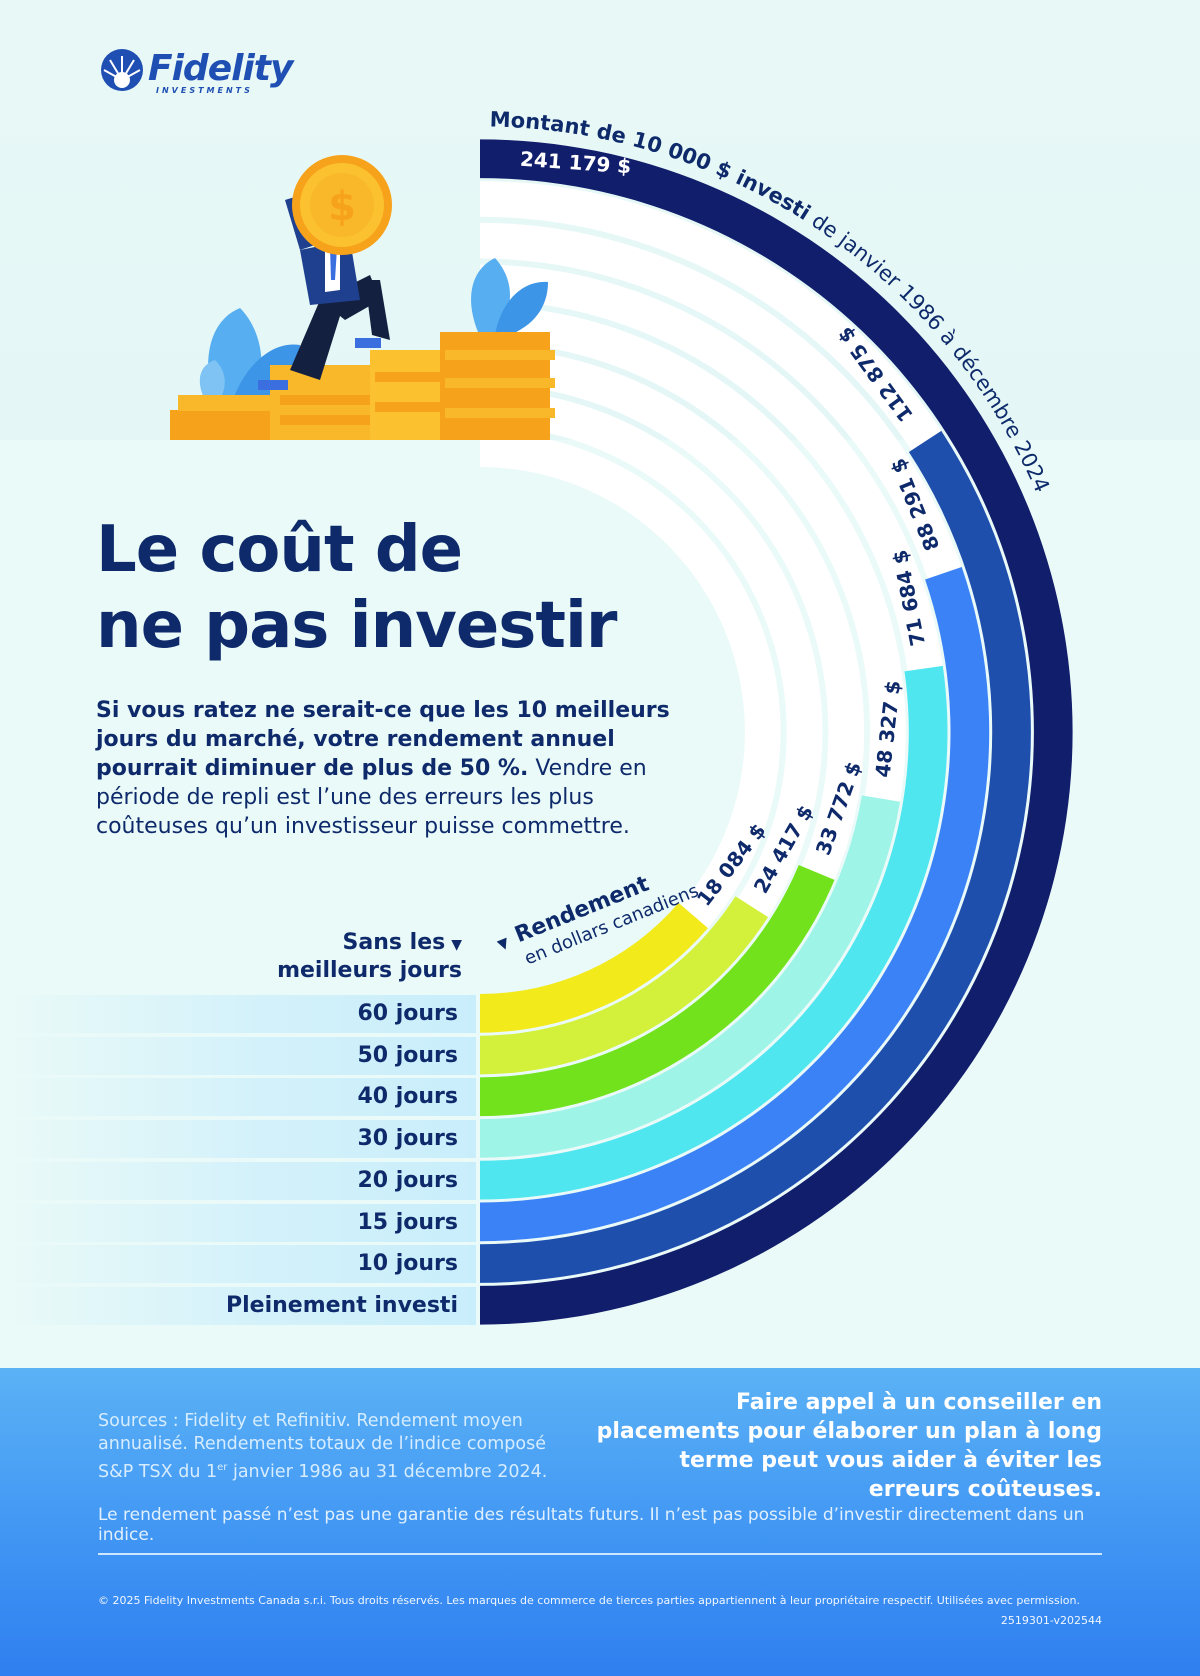 The image size is (1200, 1676). I want to click on page-title: Le coût de ne pas investir, so click(356, 588).